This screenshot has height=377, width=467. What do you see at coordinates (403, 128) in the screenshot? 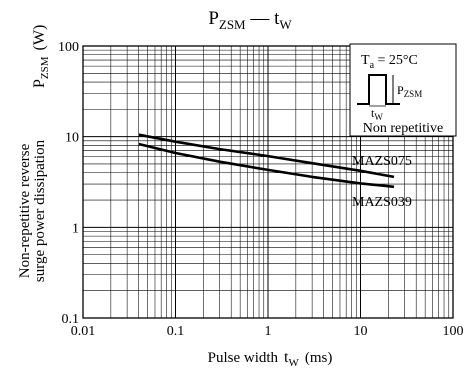
I see `non-repetitive-label: Non repetitive` at bounding box center [403, 128].